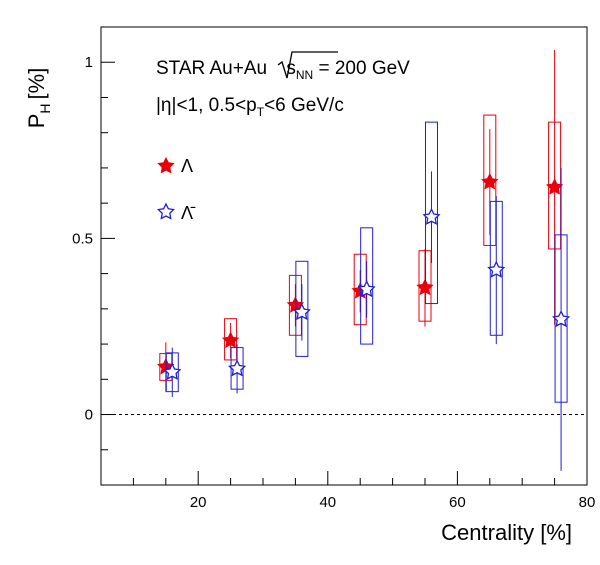  Describe the element at coordinates (361, 68) in the screenshot. I see `annotation-1-suffix: = 200 GeV` at that location.